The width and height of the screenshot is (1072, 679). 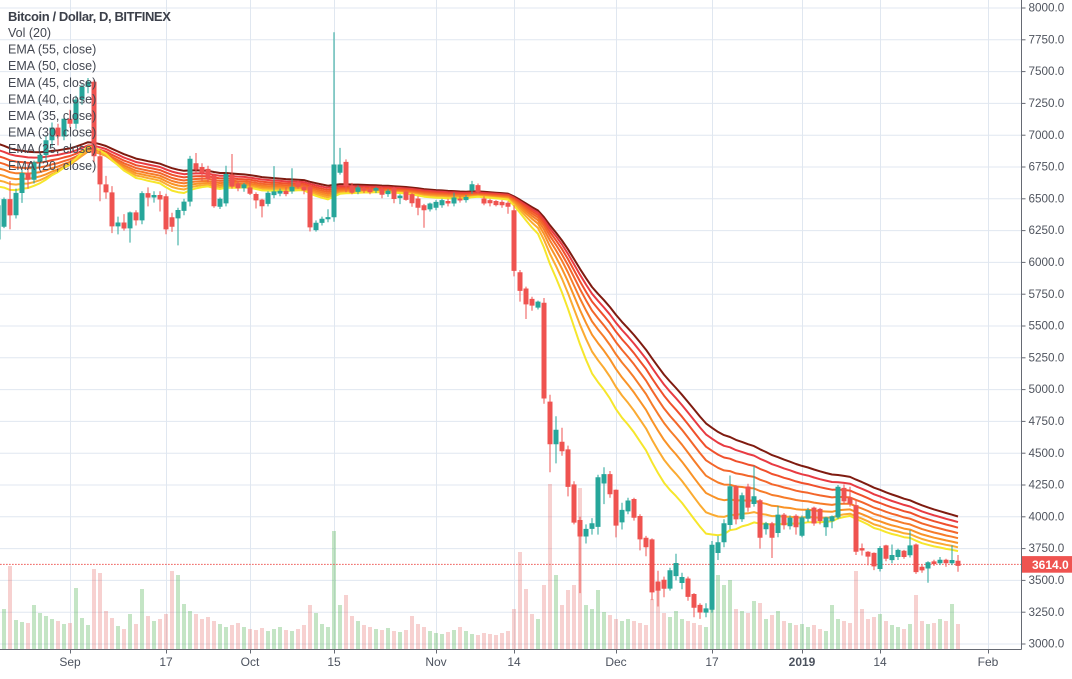 What do you see at coordinates (1047, 389) in the screenshot?
I see `svg-text: 5000.0` at bounding box center [1047, 389].